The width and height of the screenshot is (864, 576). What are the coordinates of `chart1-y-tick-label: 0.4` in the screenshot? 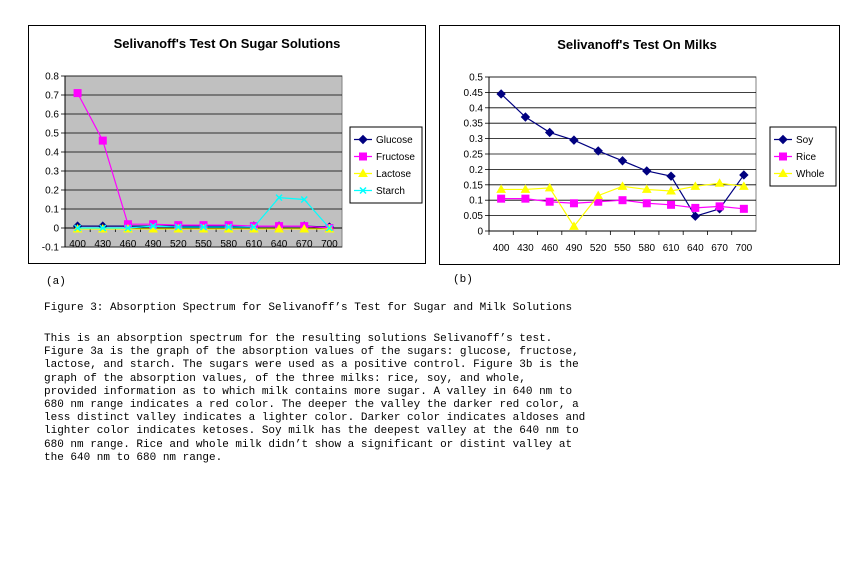 It's located at (52, 153).